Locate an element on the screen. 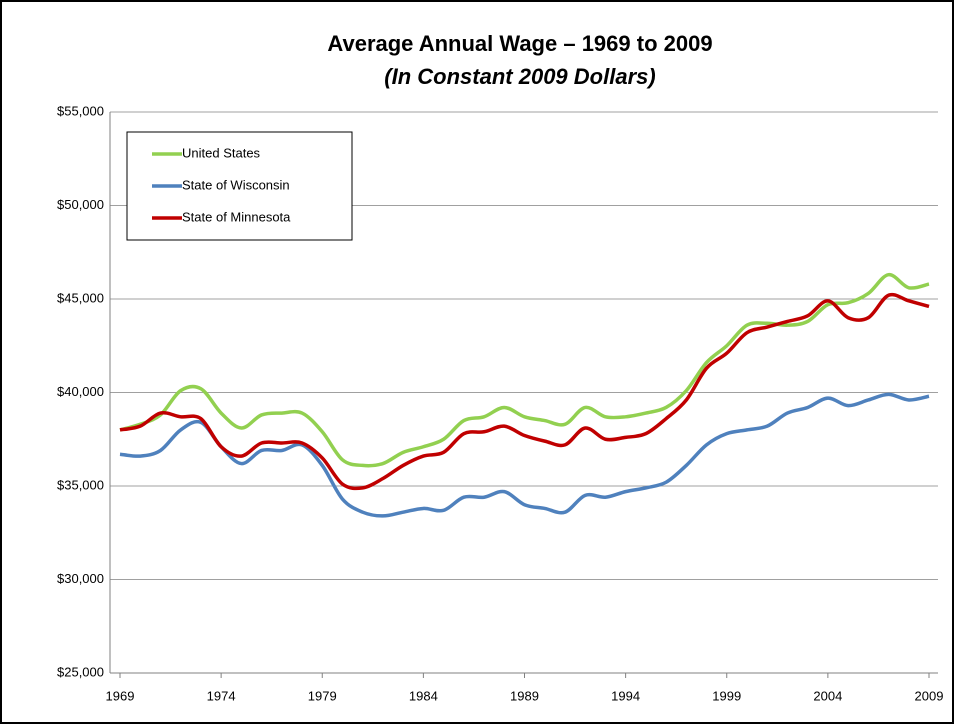 The height and width of the screenshot is (724, 954). legend-label: State of Minnesota is located at coordinates (236, 216).